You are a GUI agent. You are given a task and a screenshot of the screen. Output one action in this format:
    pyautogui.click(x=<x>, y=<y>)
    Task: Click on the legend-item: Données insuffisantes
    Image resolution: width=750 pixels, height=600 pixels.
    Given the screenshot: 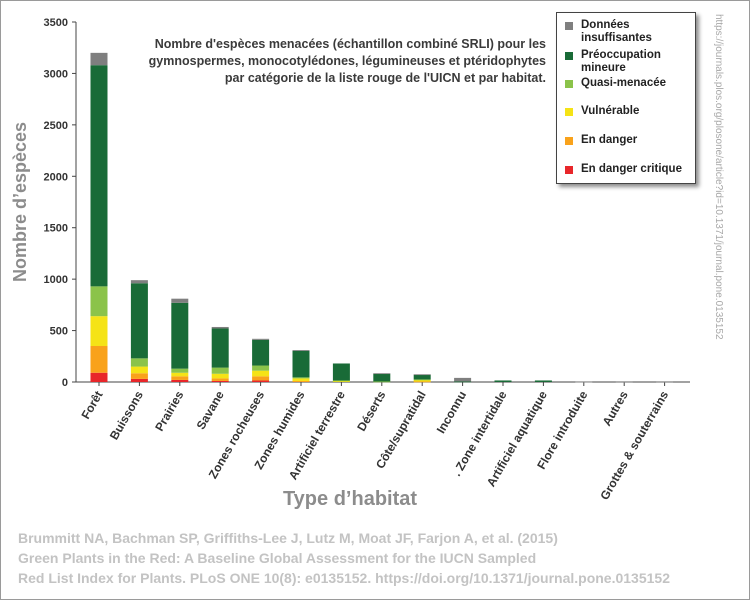 What is the action you would take?
    pyautogui.click(x=608, y=32)
    